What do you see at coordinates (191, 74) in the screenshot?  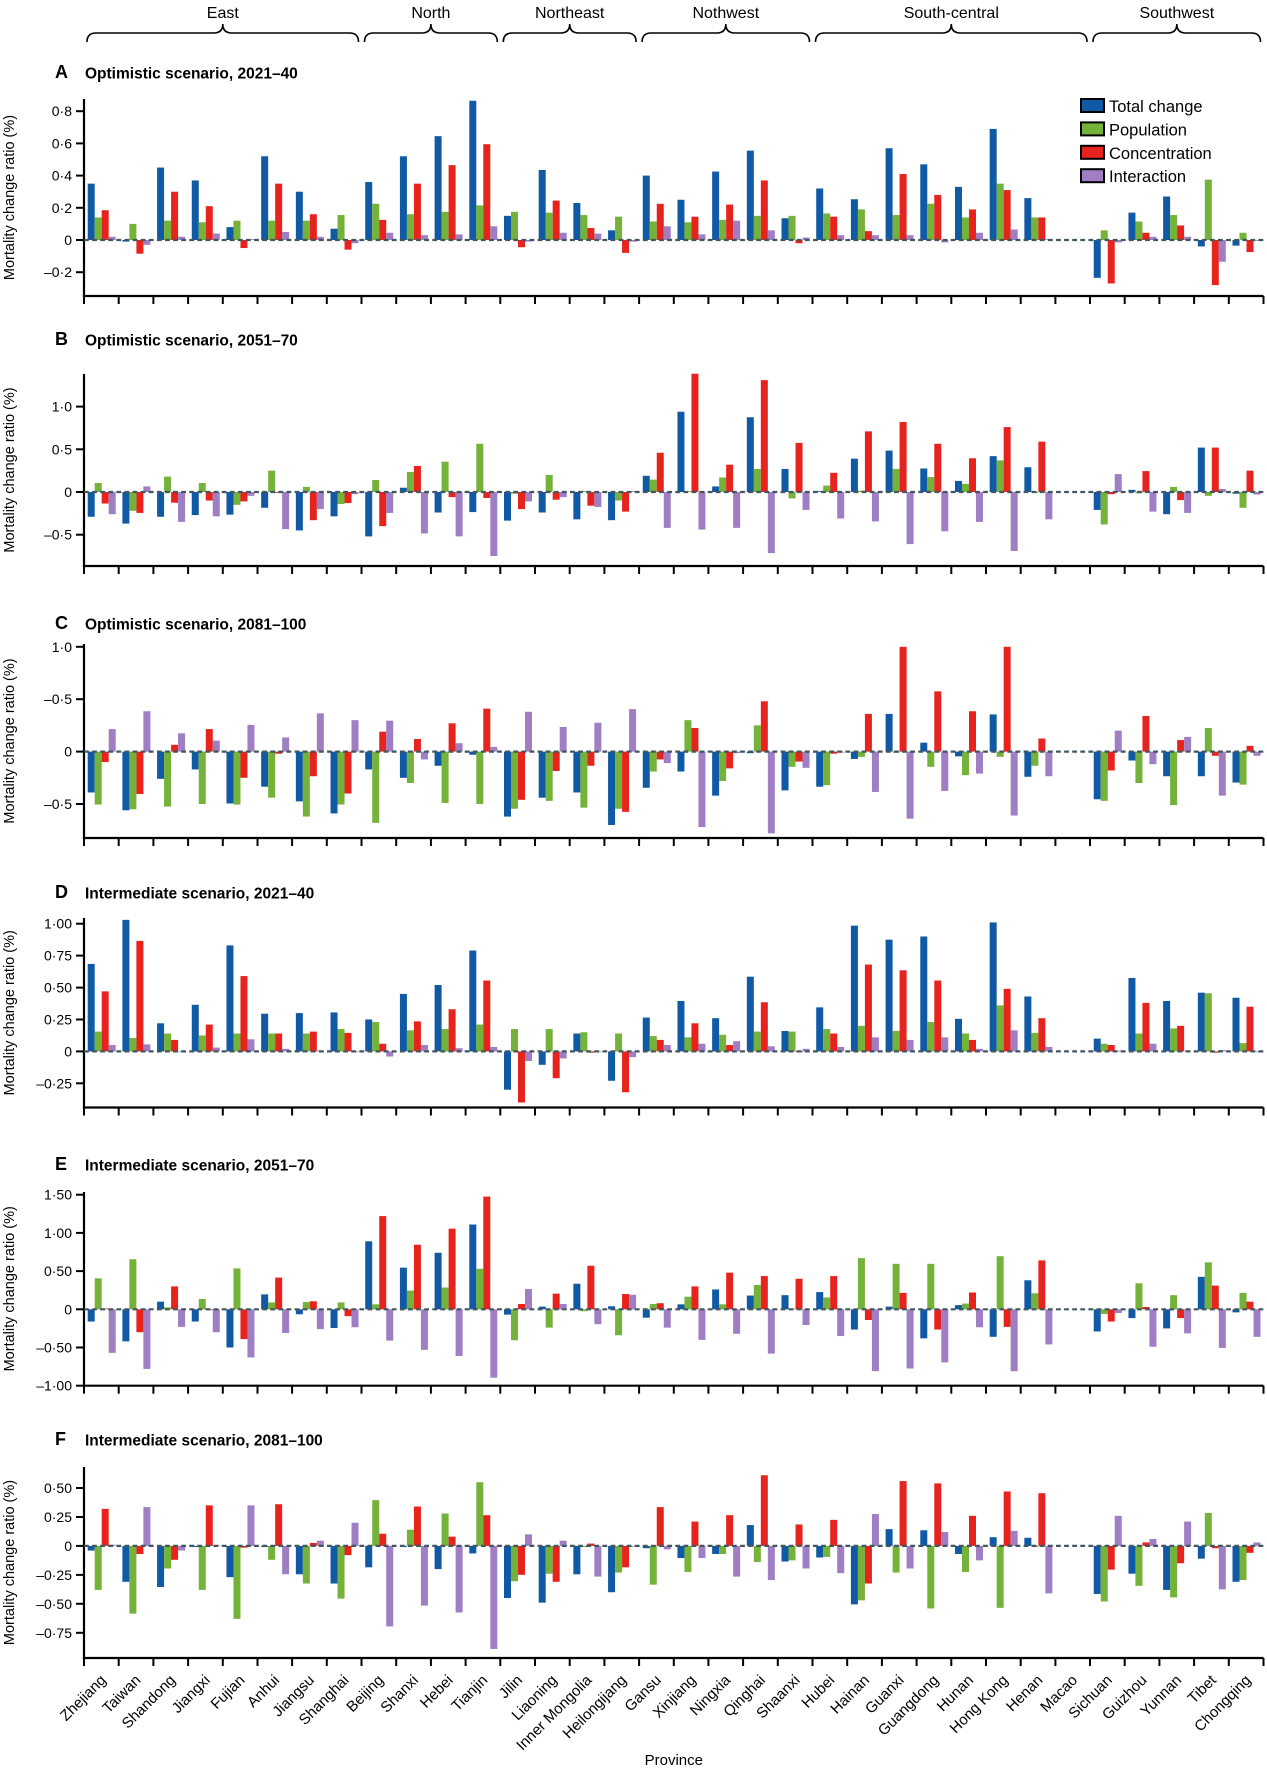 I see `svg-text: Optimistic scenario, 2021–40` at bounding box center [191, 74].